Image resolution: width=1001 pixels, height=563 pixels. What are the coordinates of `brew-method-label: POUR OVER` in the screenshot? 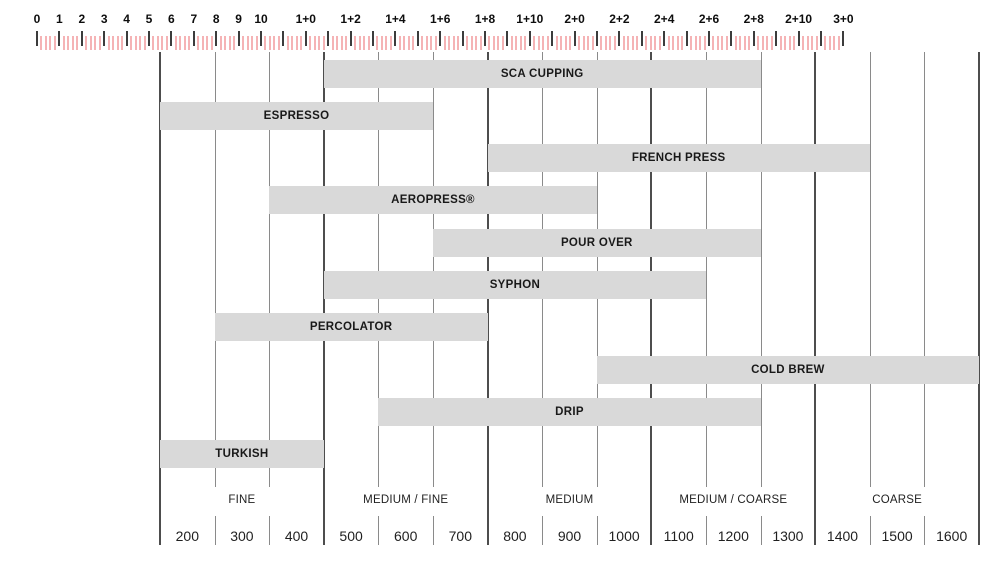 It's located at (596, 242).